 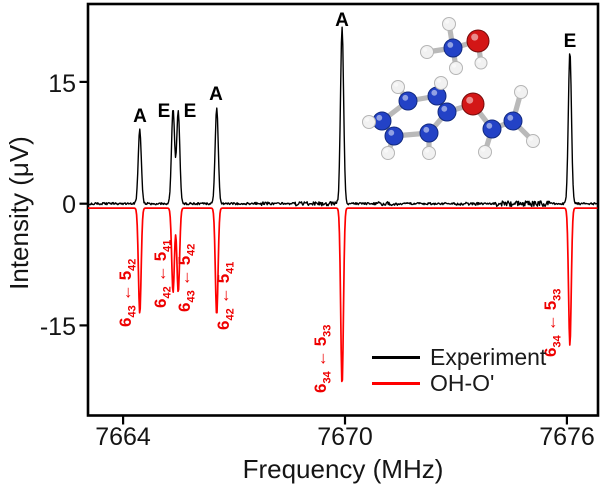 I want to click on y-tick-label-15: 15, so click(x=62, y=84).